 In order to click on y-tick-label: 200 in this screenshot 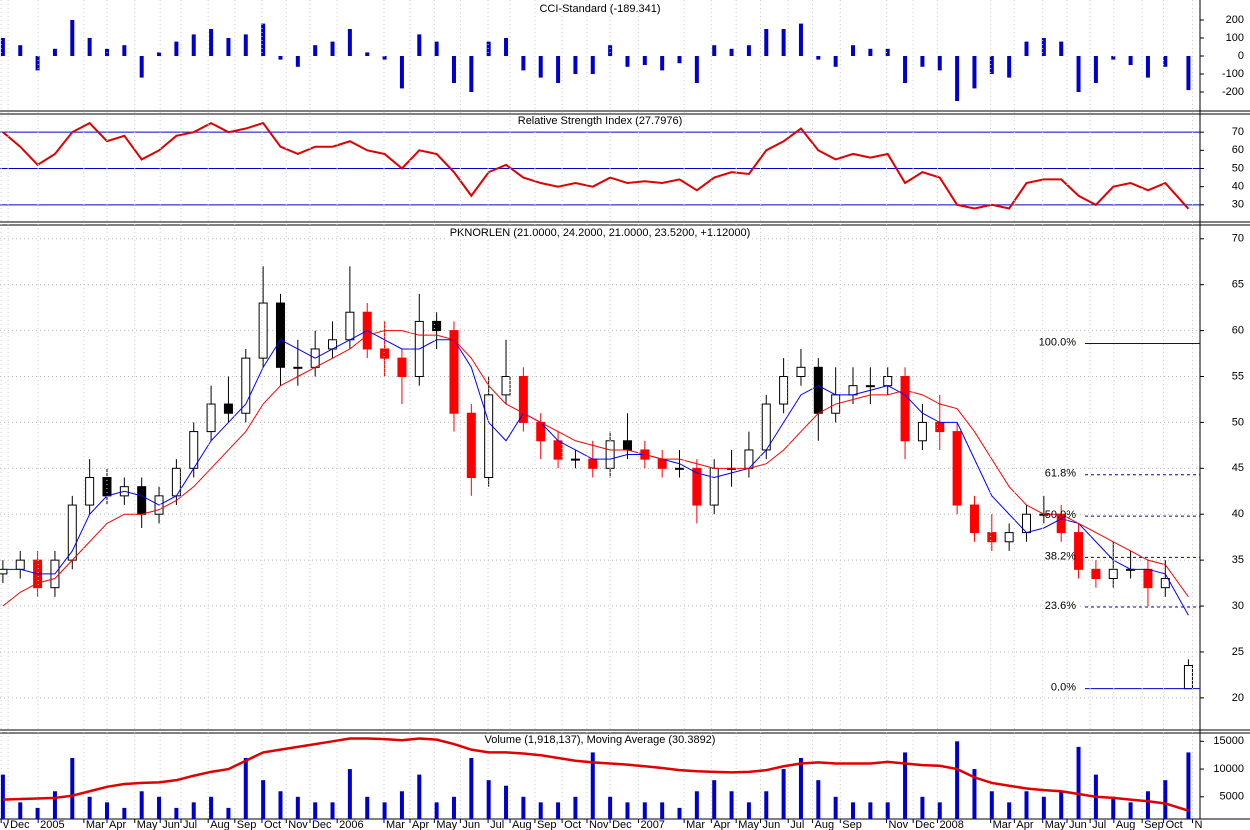, I will do `click(1235, 20)`.